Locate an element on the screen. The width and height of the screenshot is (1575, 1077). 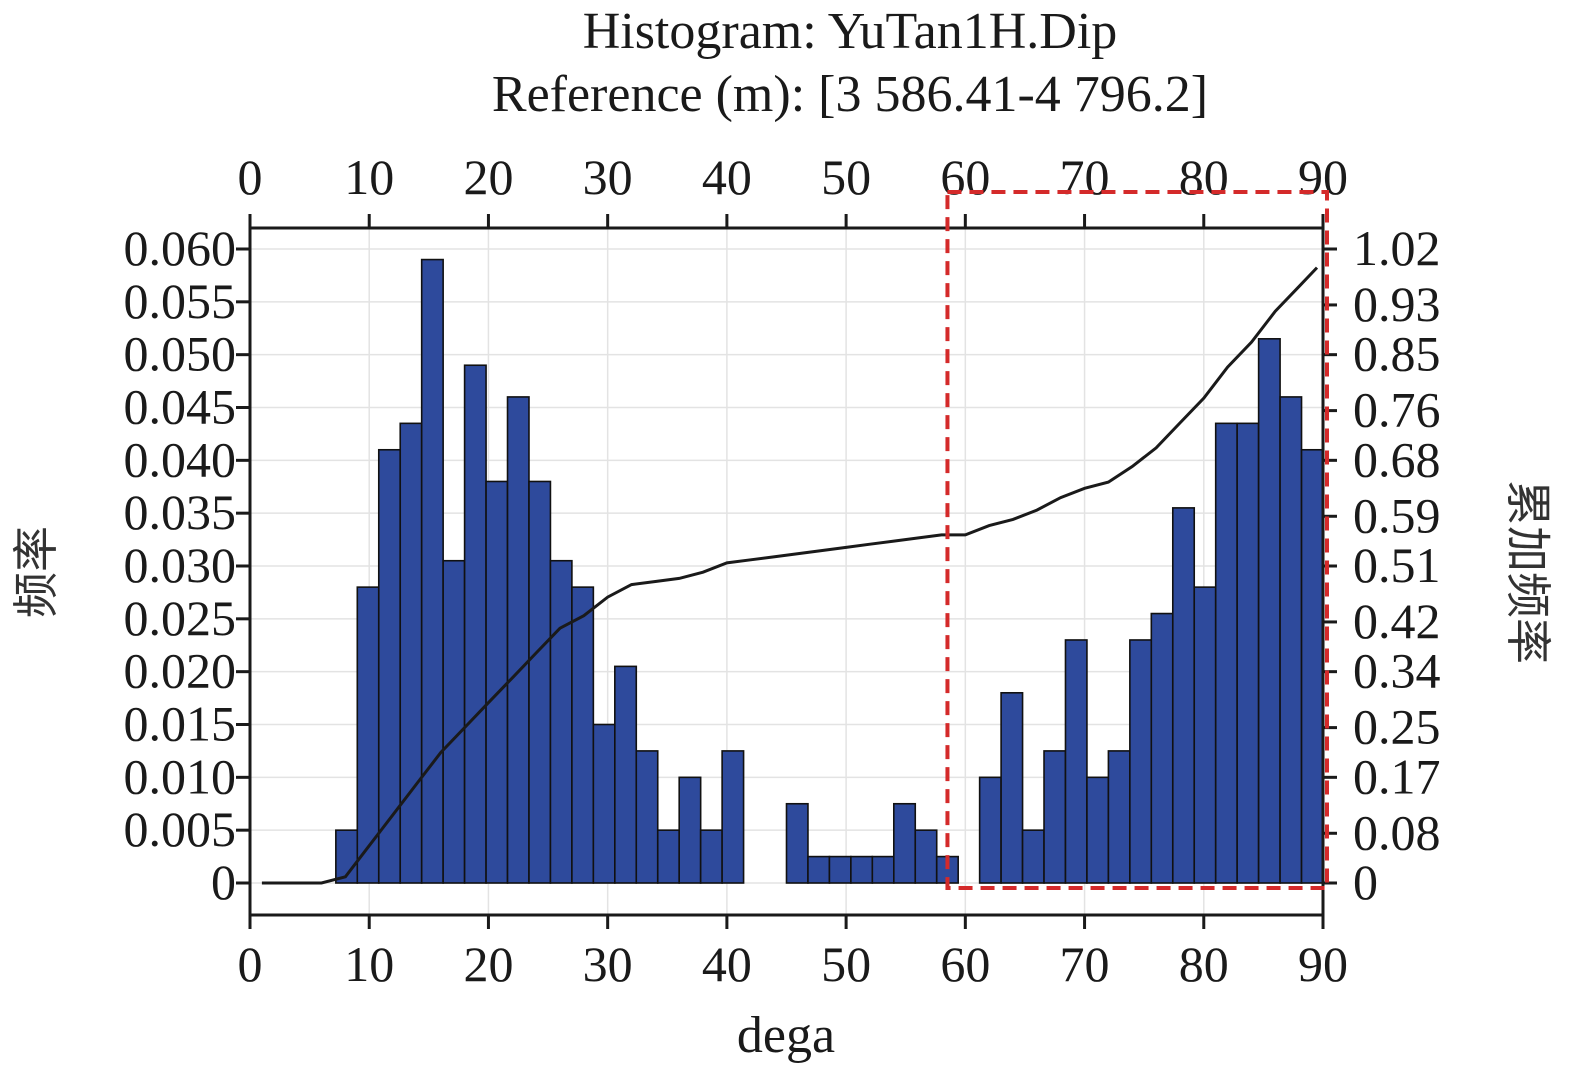
x-tick-label-bottom: 40 is located at coordinates (727, 964).